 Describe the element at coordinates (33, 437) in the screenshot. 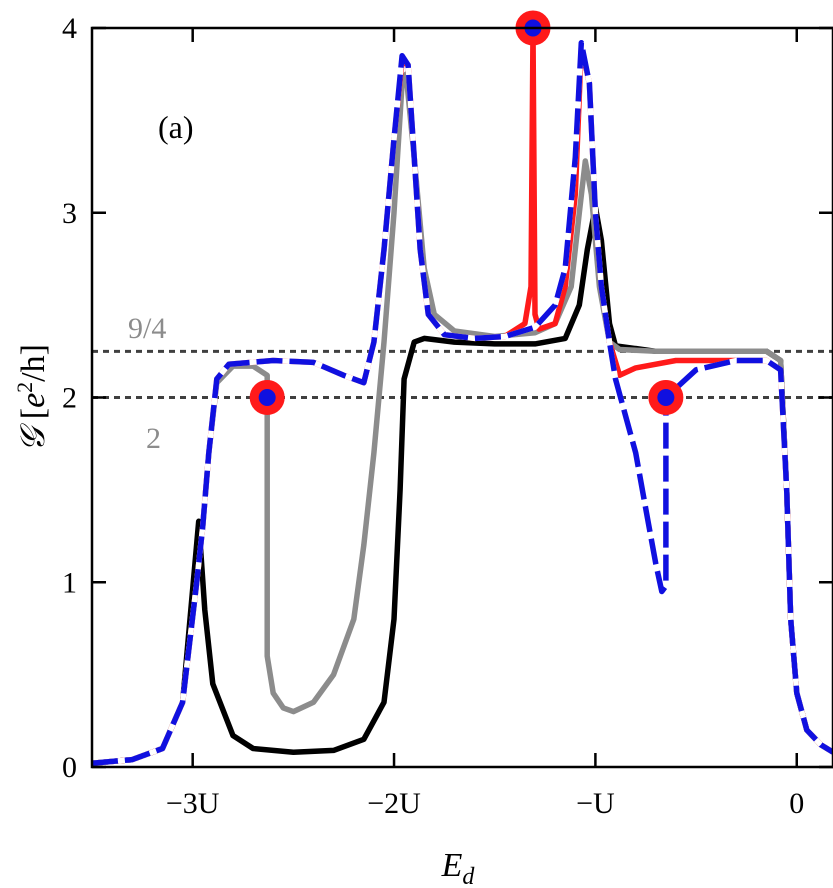

I see `y-axis-label-symbol: 𝒢` at that location.